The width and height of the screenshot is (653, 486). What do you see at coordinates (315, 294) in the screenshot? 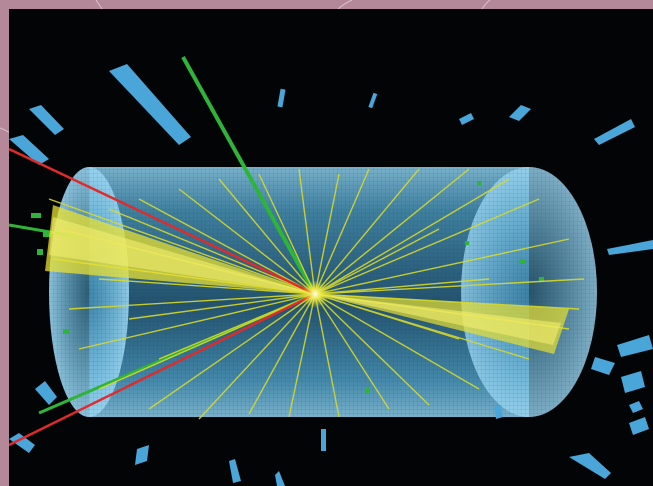
I see `collision-vertex` at bounding box center [315, 294].